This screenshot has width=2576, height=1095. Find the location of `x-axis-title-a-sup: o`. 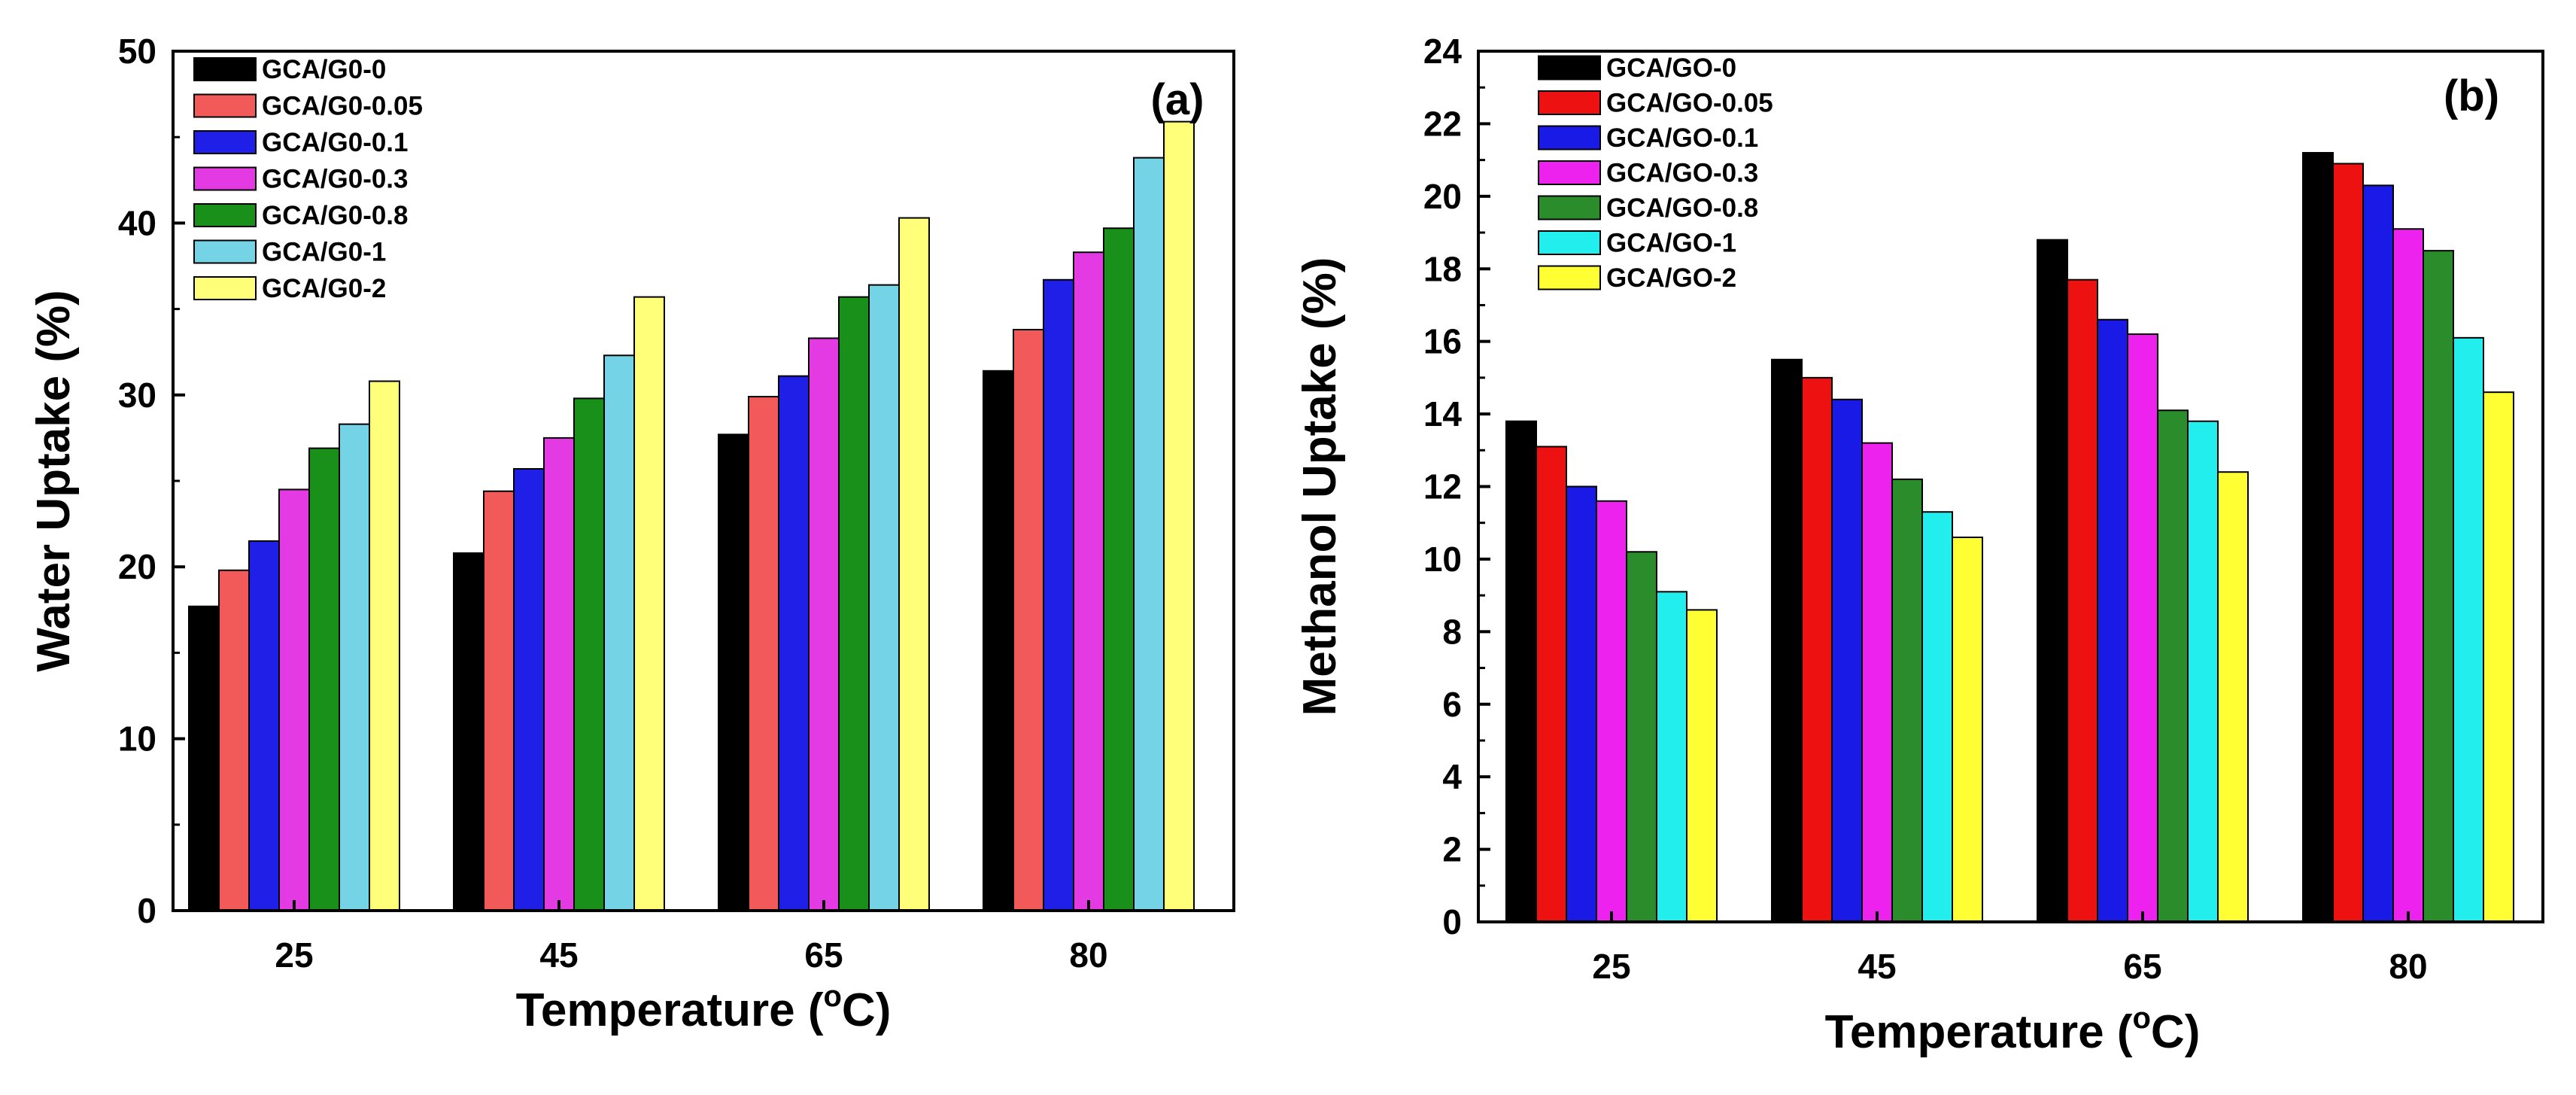

x-axis-title-a-sup: o is located at coordinates (832, 996).